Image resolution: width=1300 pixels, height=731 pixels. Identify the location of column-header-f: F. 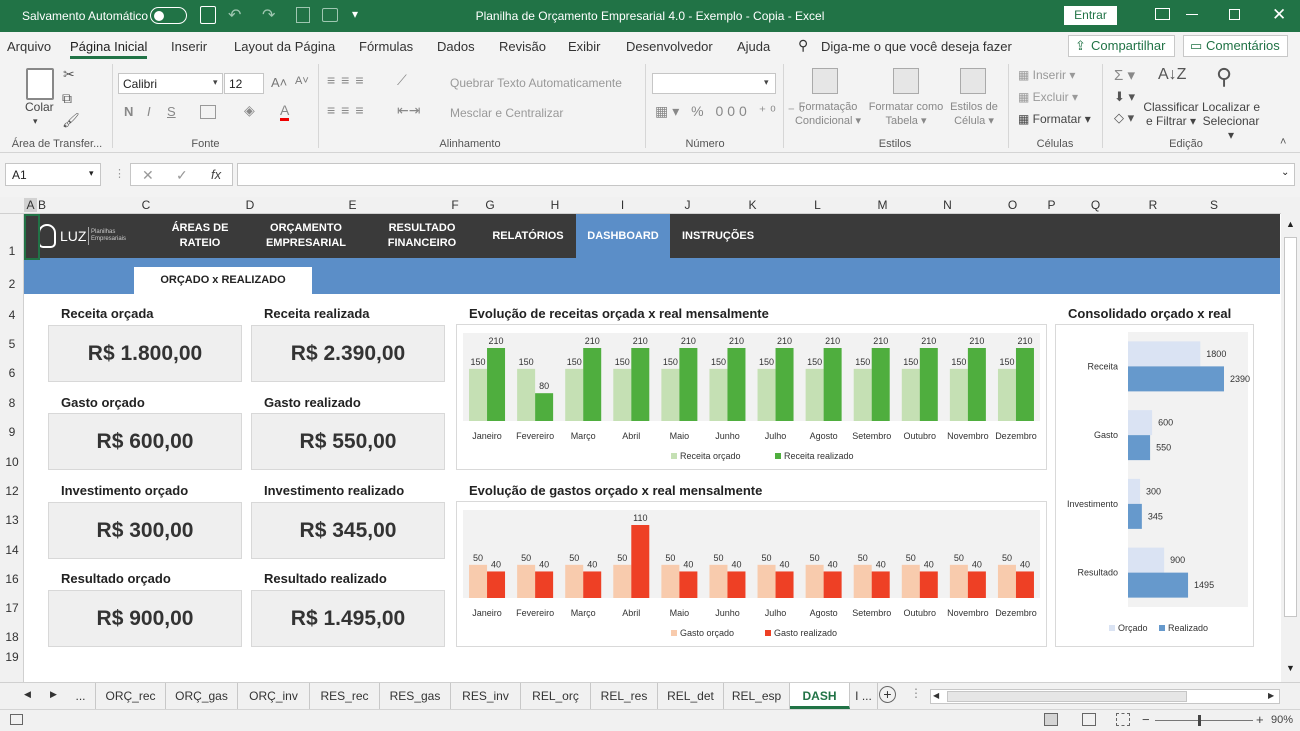
(455, 205).